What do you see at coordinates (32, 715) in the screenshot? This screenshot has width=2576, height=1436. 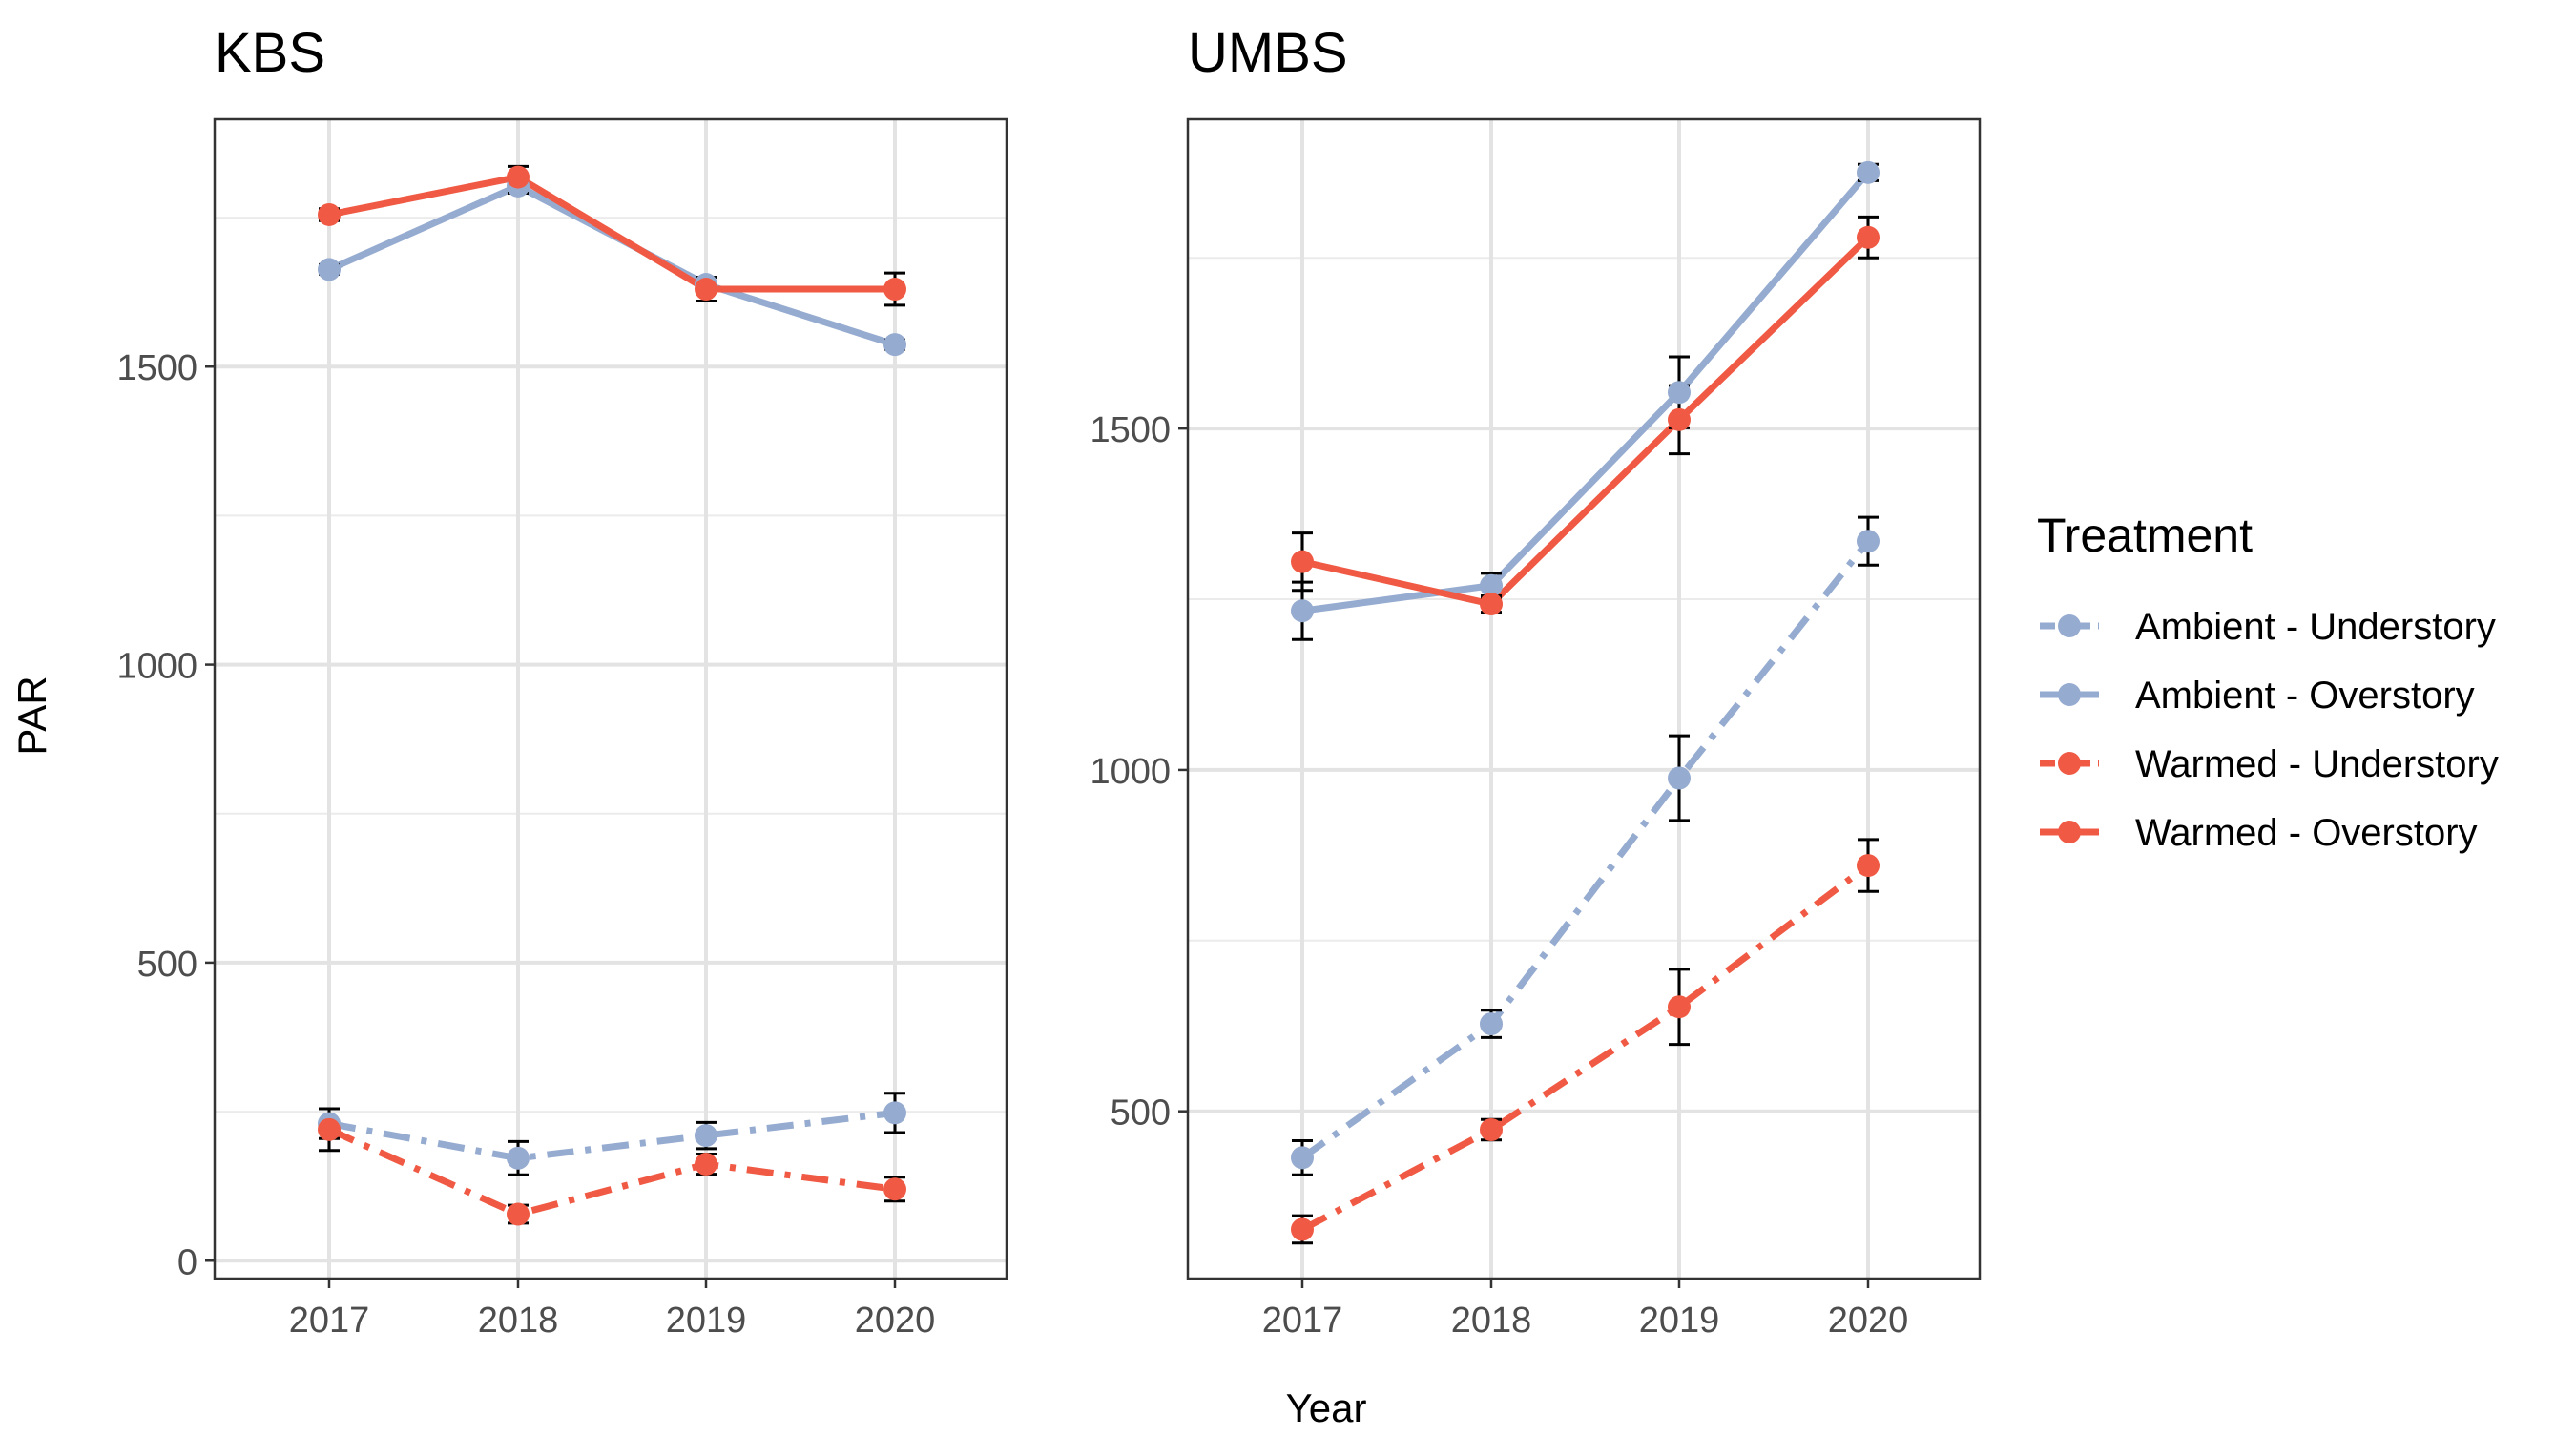 I see `y-axis-title: PAR` at bounding box center [32, 715].